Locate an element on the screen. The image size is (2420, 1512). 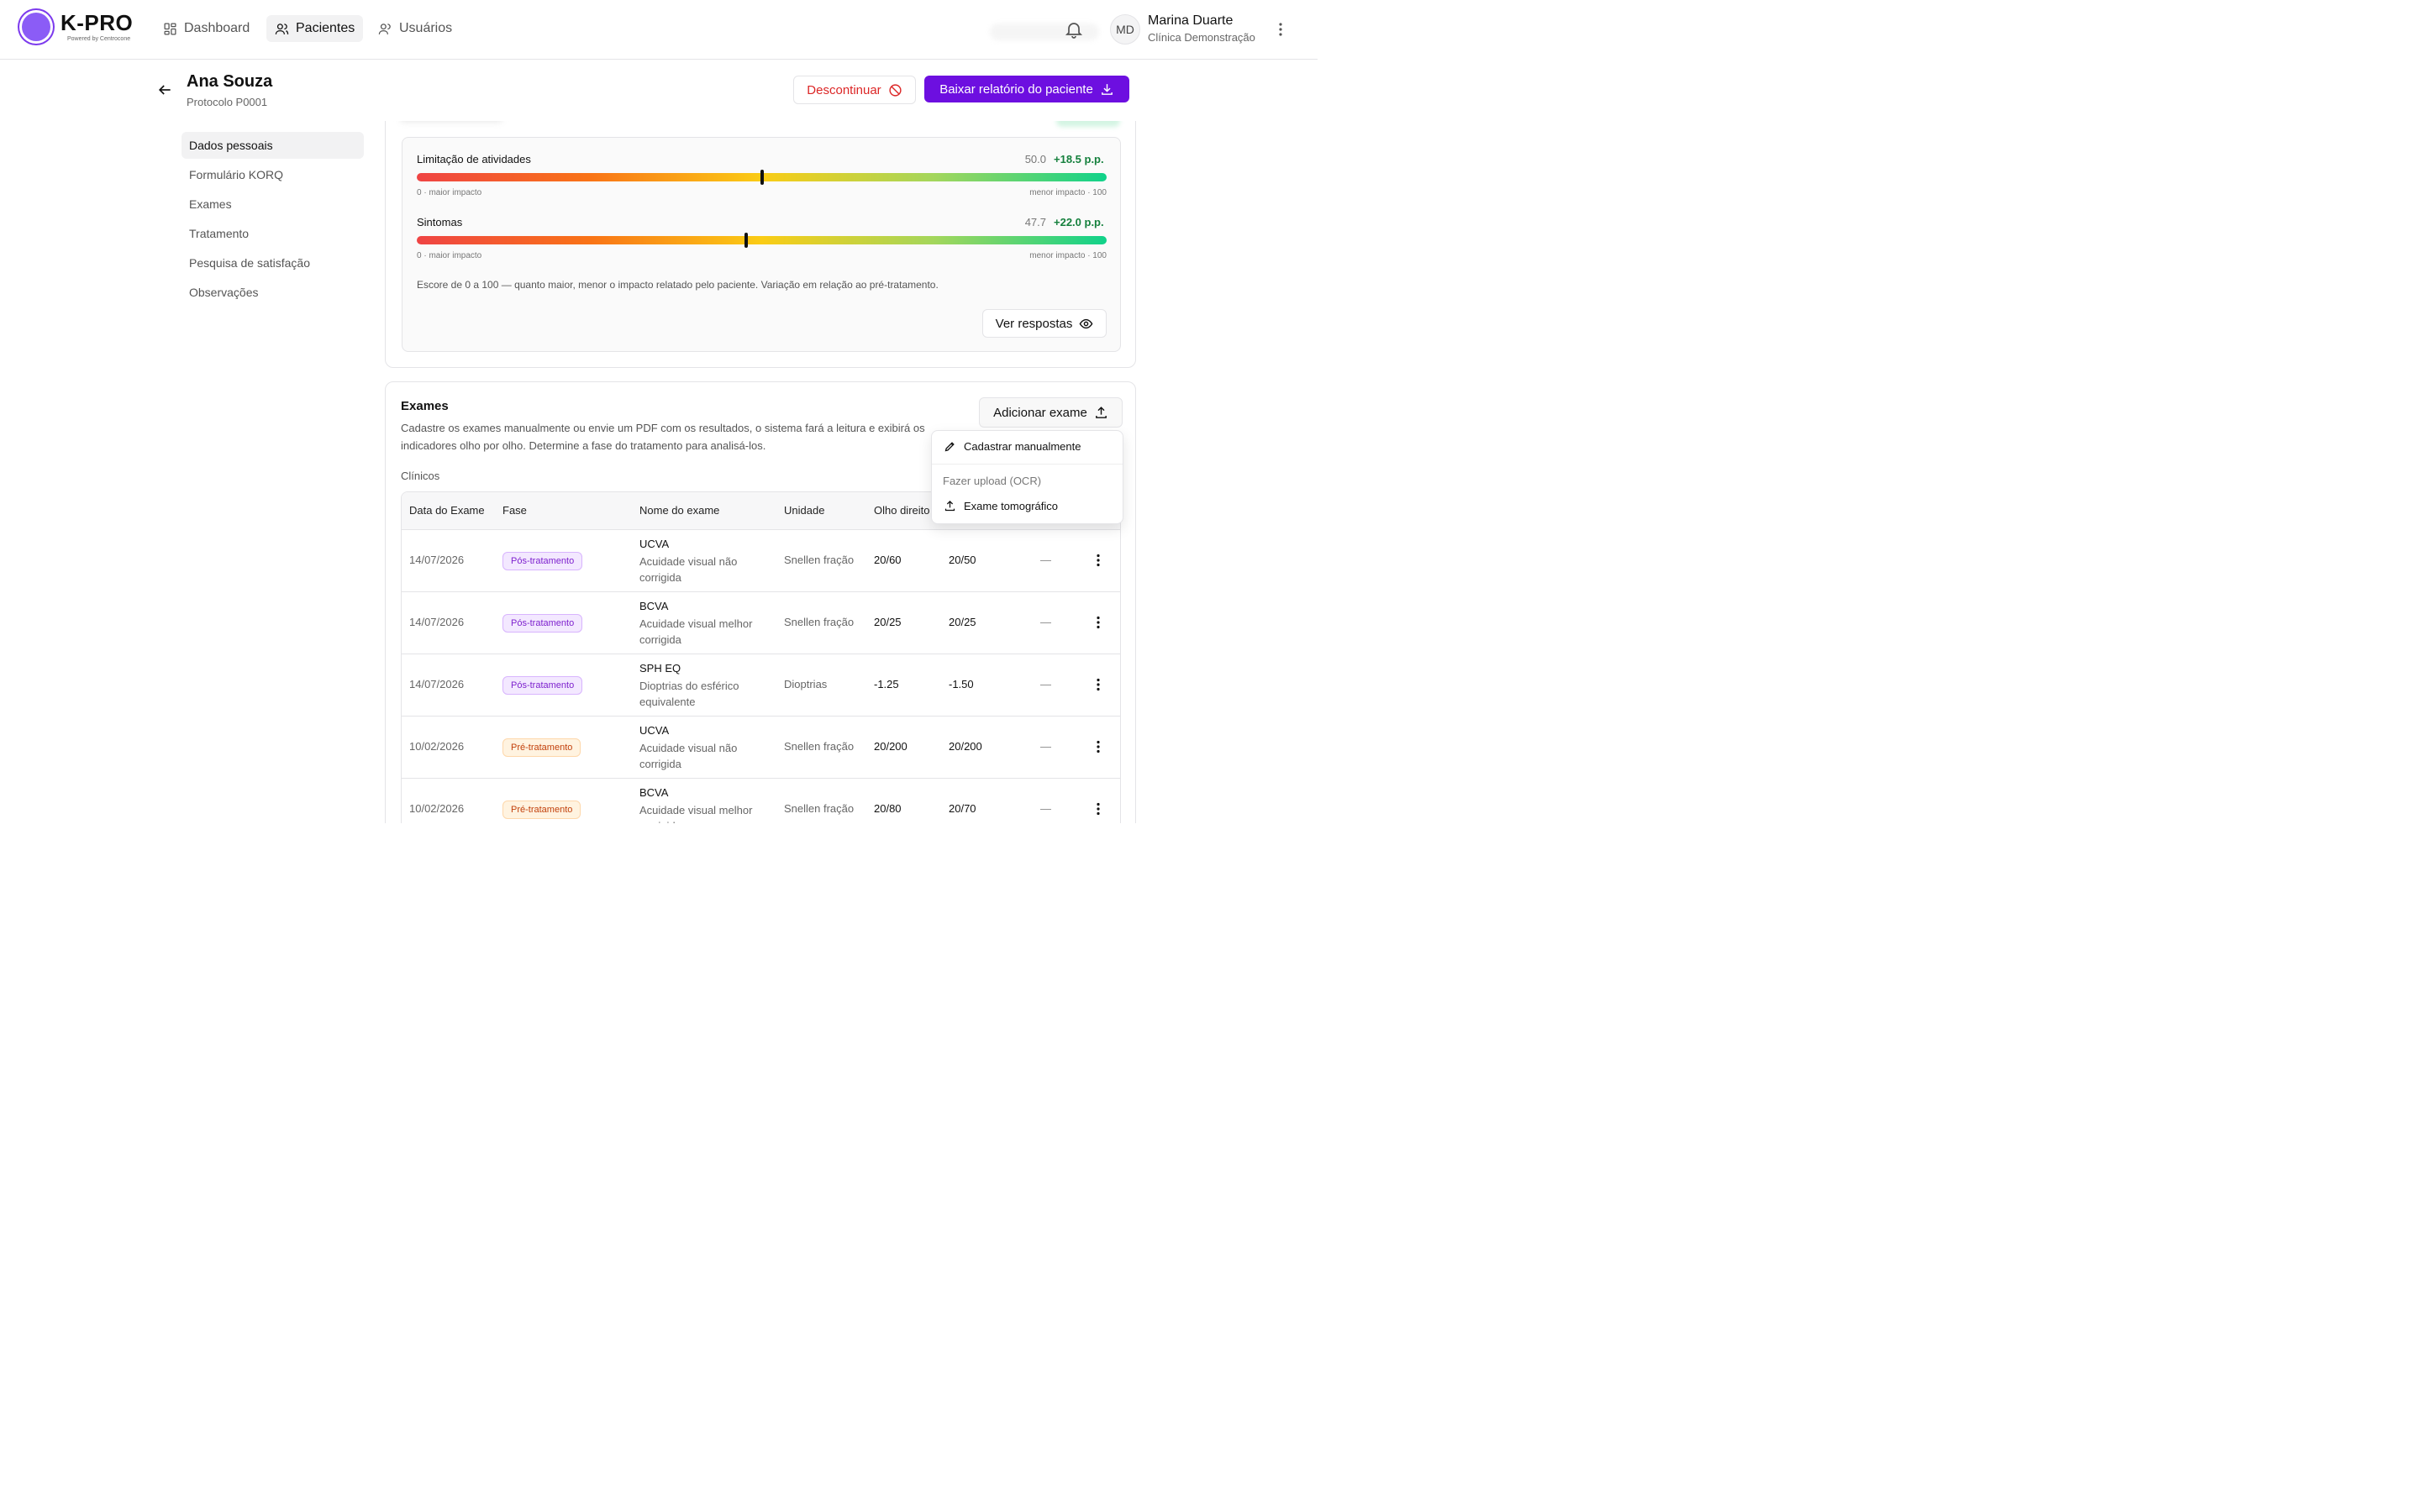
bell-icon is located at coordinates (1074, 29).